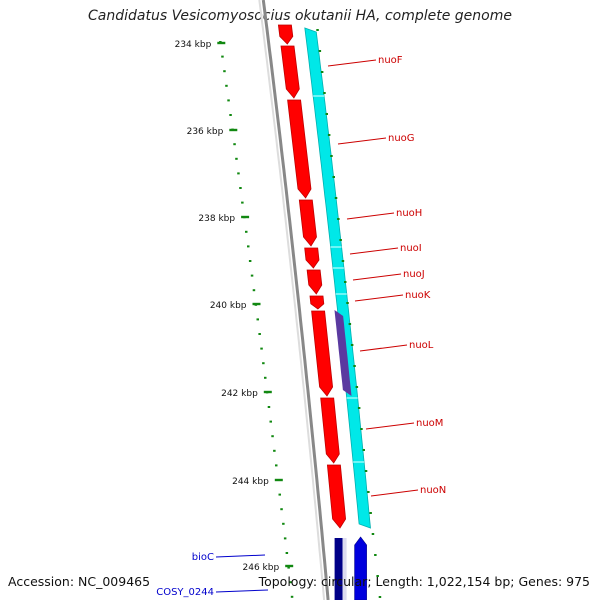  Describe the element at coordinates (193, 45) in the screenshot. I see `tick-label: 234 kbp` at that location.